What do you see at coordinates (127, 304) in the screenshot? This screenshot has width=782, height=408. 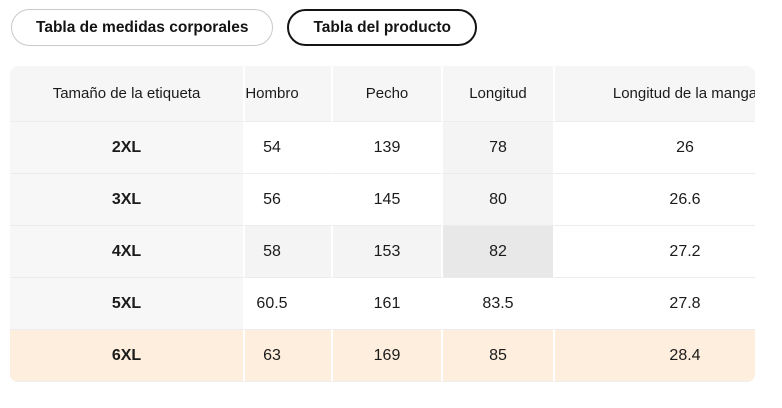 I see `size-label-cell: 5XL` at bounding box center [127, 304].